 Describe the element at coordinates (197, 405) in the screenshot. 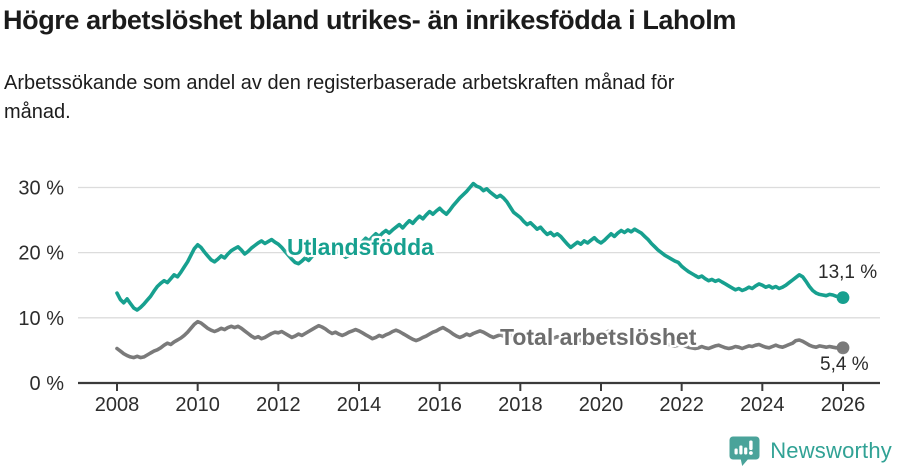

I see `x-axis-tick-label: 2010` at that location.